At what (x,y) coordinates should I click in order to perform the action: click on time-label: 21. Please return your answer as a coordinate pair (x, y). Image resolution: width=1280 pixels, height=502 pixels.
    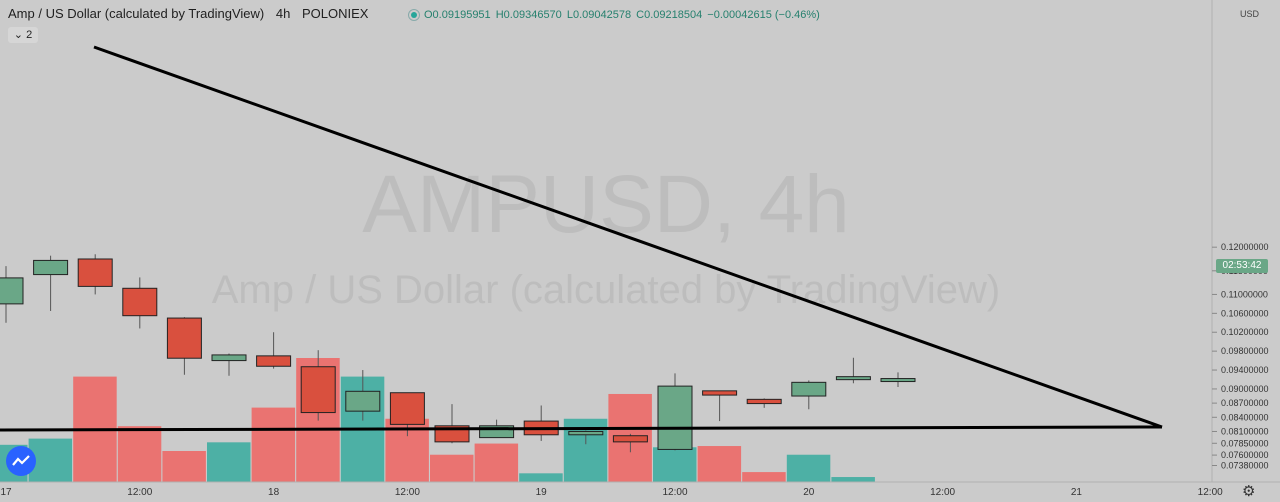
    Looking at the image, I should click on (1077, 492).